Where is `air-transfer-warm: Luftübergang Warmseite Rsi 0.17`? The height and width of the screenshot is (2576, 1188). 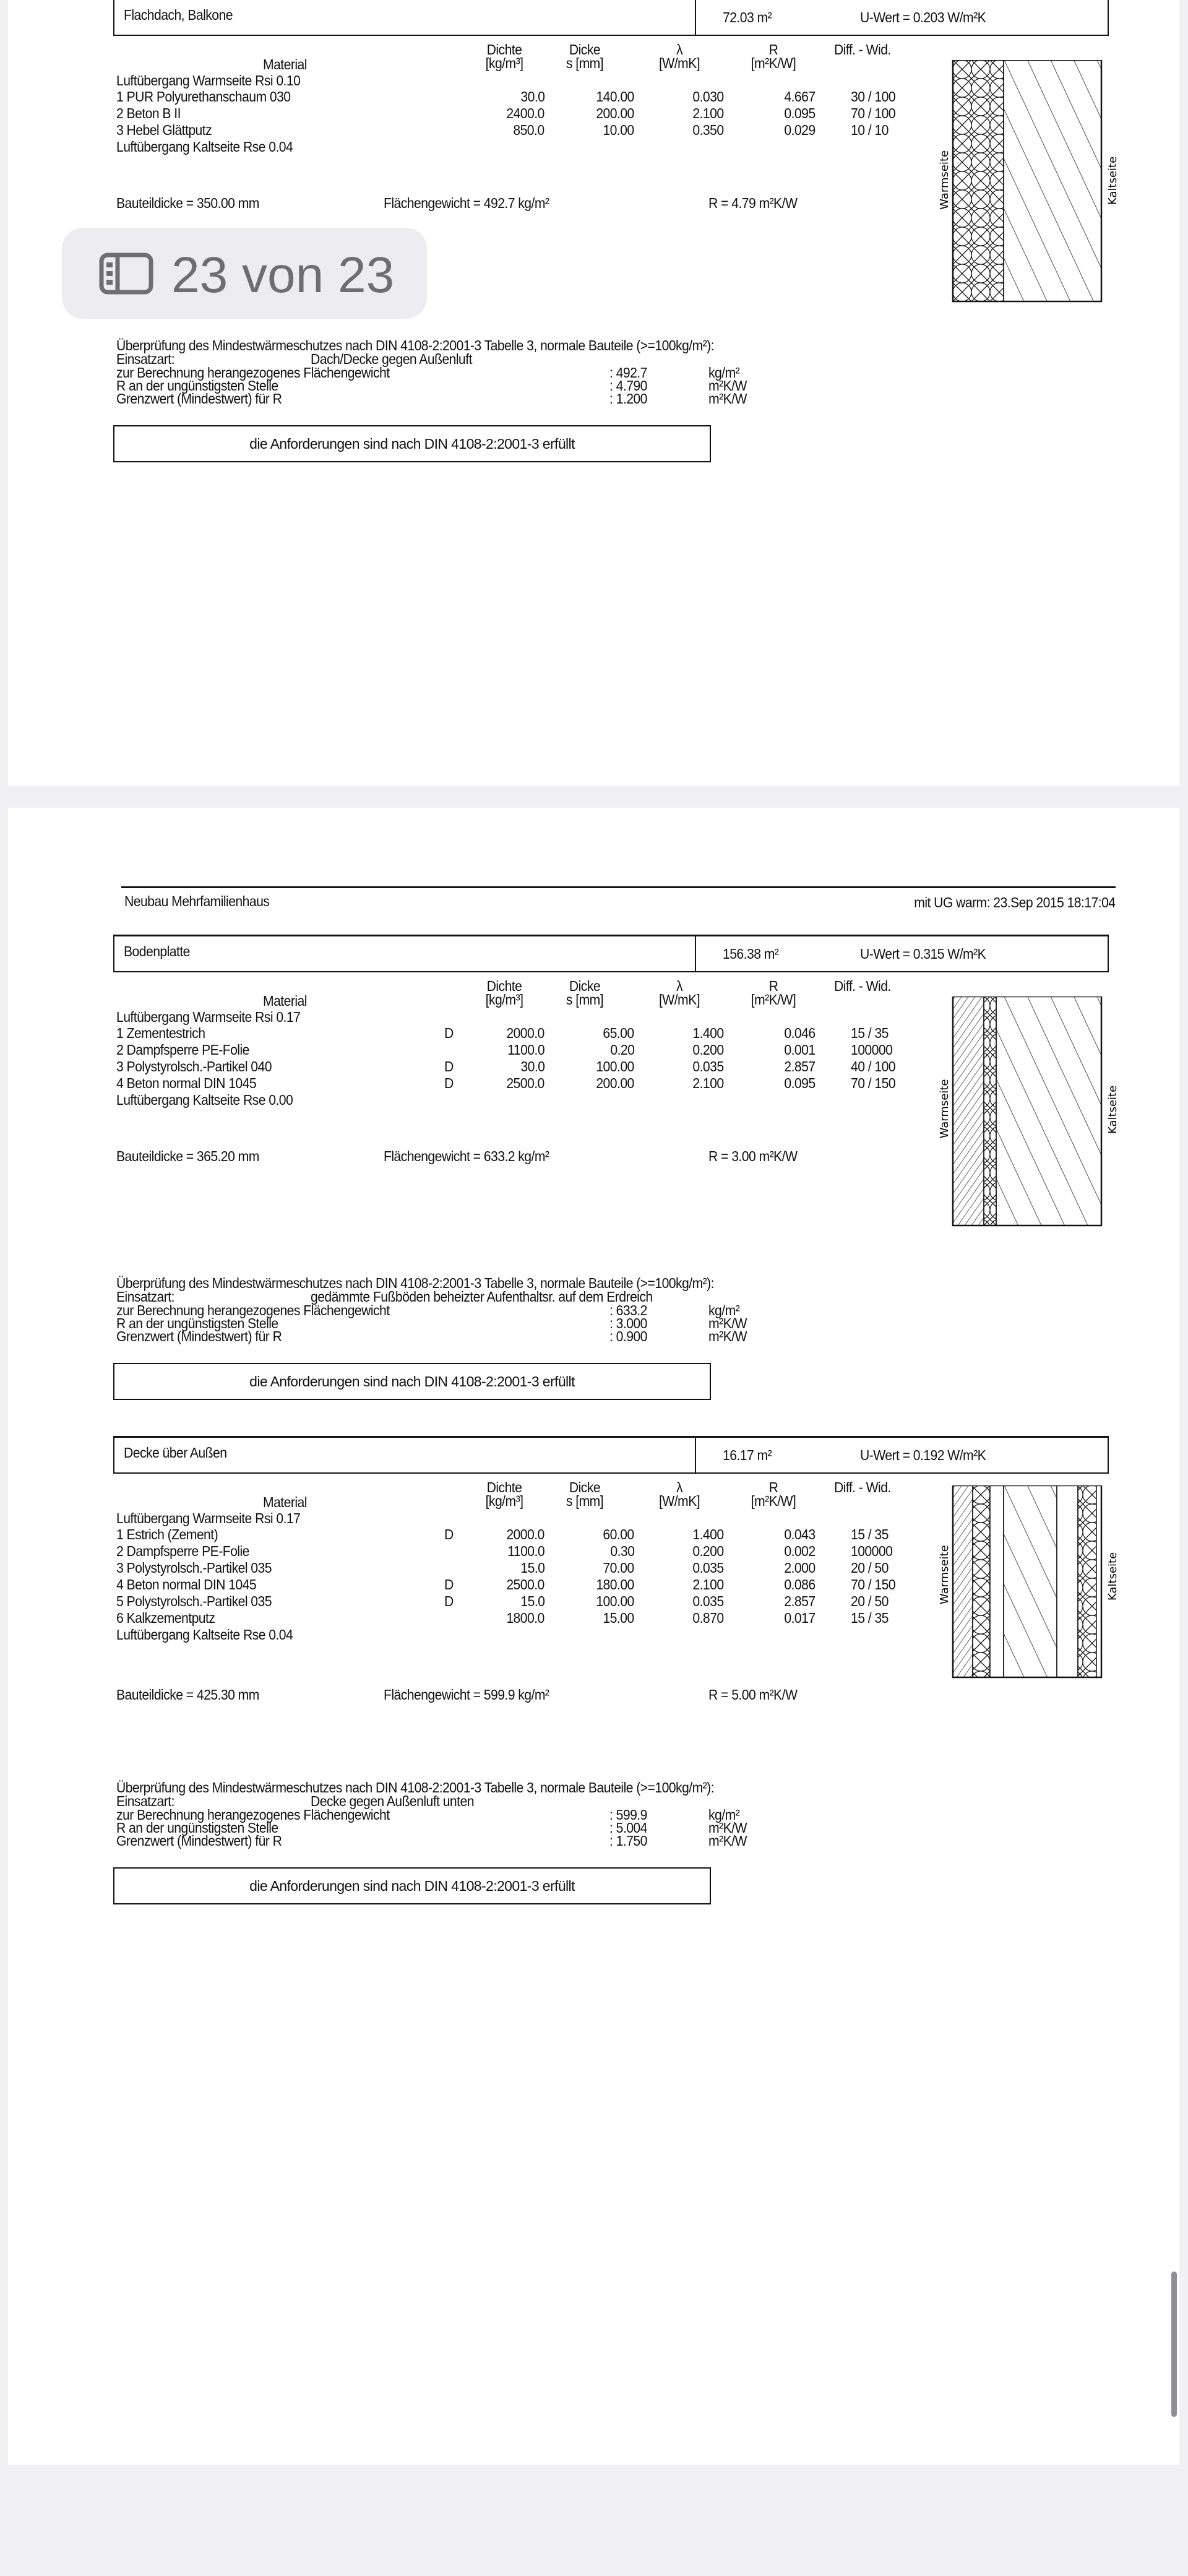 air-transfer-warm: Luftübergang Warmseite Rsi 0.17 is located at coordinates (208, 1518).